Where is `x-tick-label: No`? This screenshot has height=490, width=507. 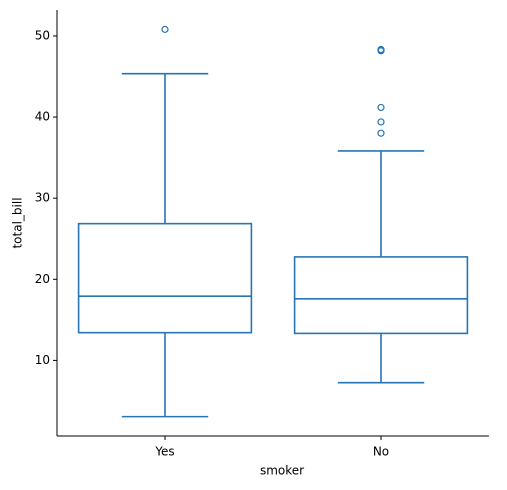 x-tick-label: No is located at coordinates (381, 452).